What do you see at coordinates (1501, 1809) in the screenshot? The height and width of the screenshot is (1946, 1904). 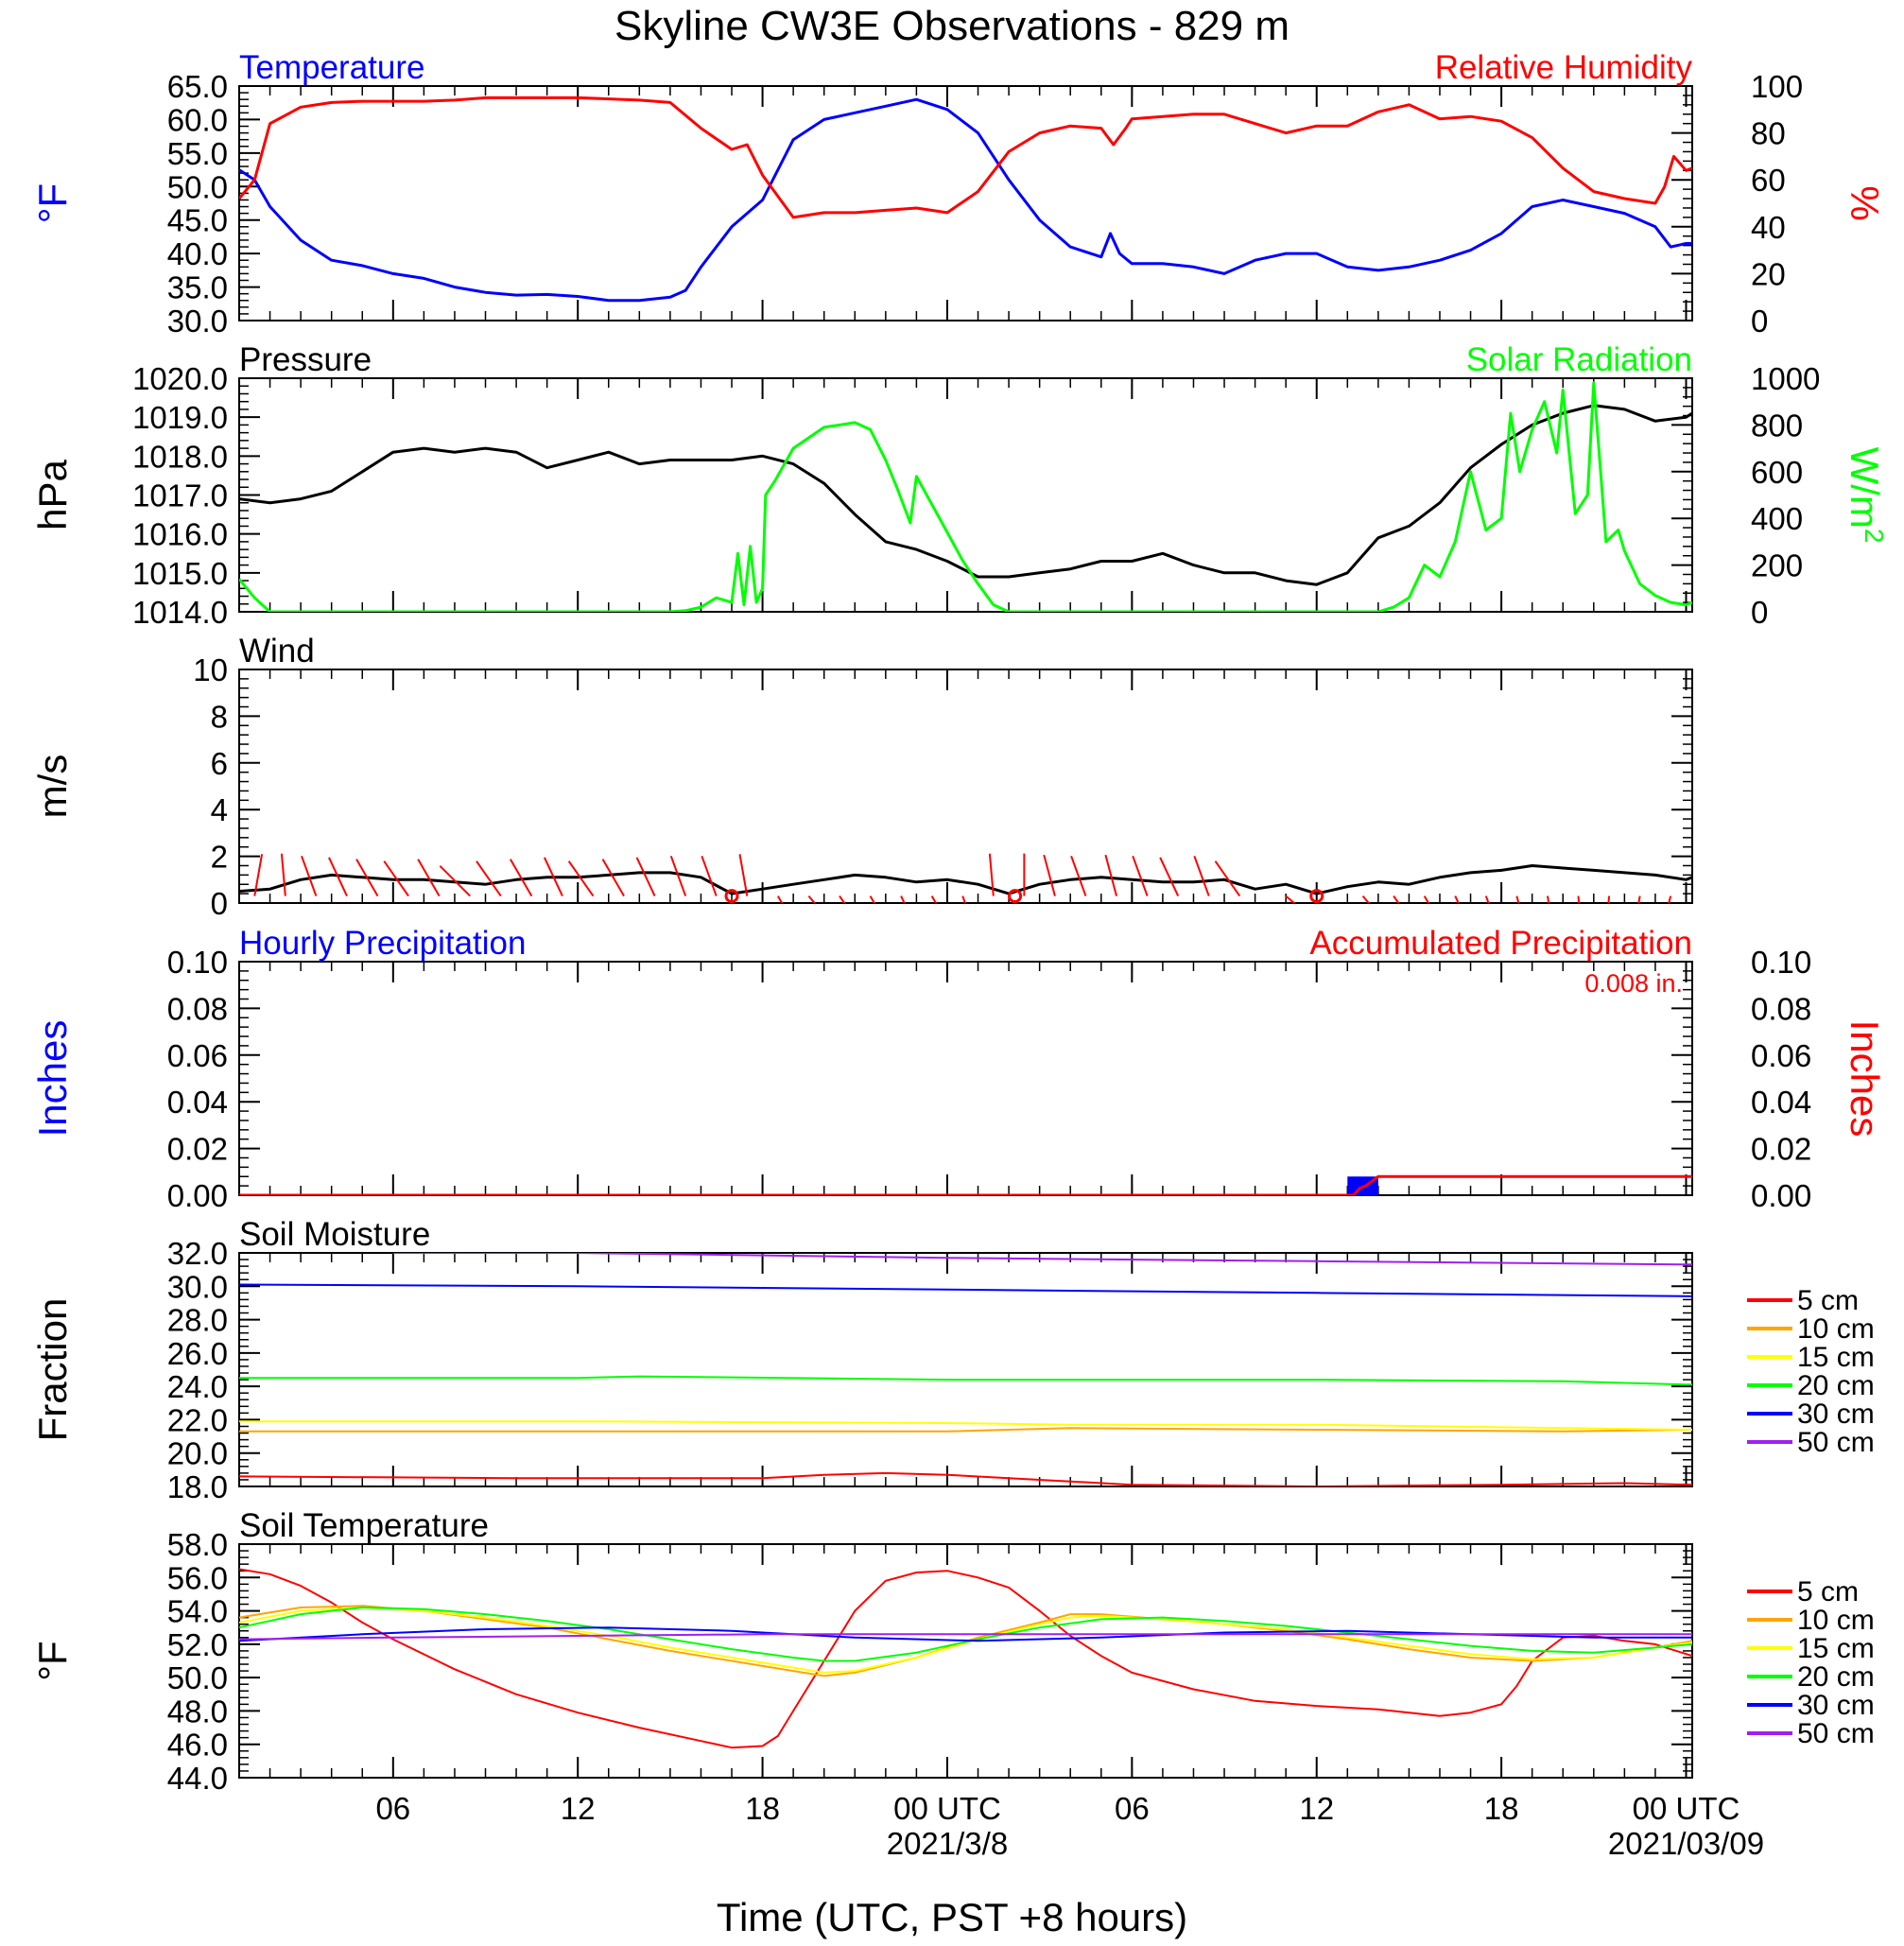 I see `x-tick-label: 18` at bounding box center [1501, 1809].